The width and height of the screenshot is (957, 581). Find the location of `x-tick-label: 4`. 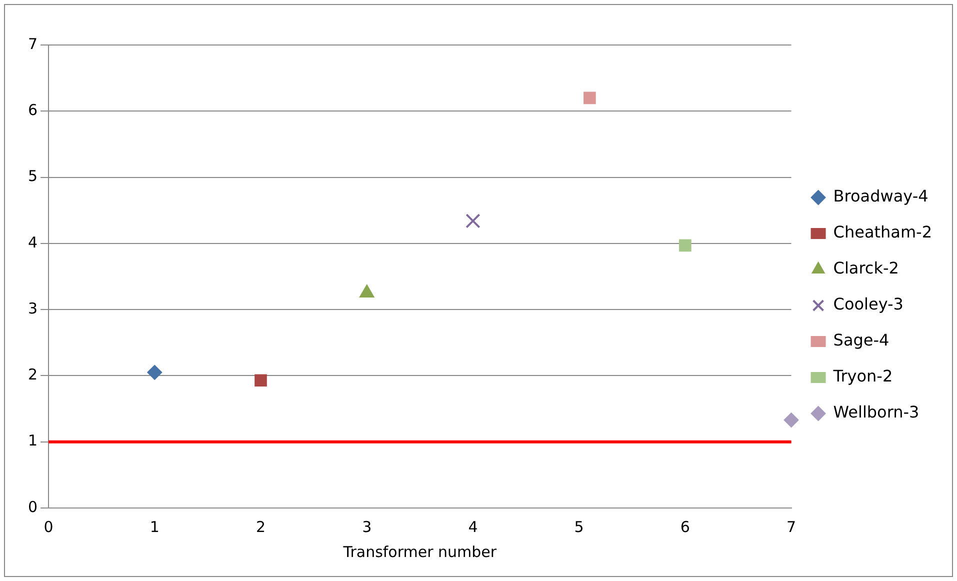

x-tick-label: 4 is located at coordinates (473, 527).